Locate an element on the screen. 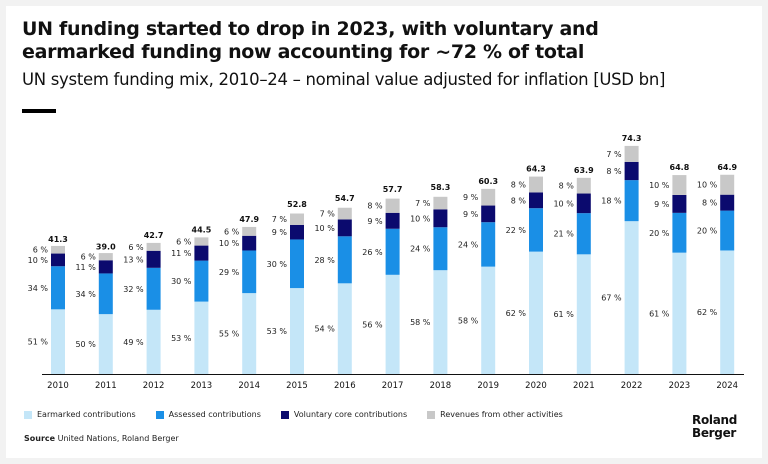 This screenshot has width=768, height=464. data-label-assessed: 30 % is located at coordinates (277, 264).